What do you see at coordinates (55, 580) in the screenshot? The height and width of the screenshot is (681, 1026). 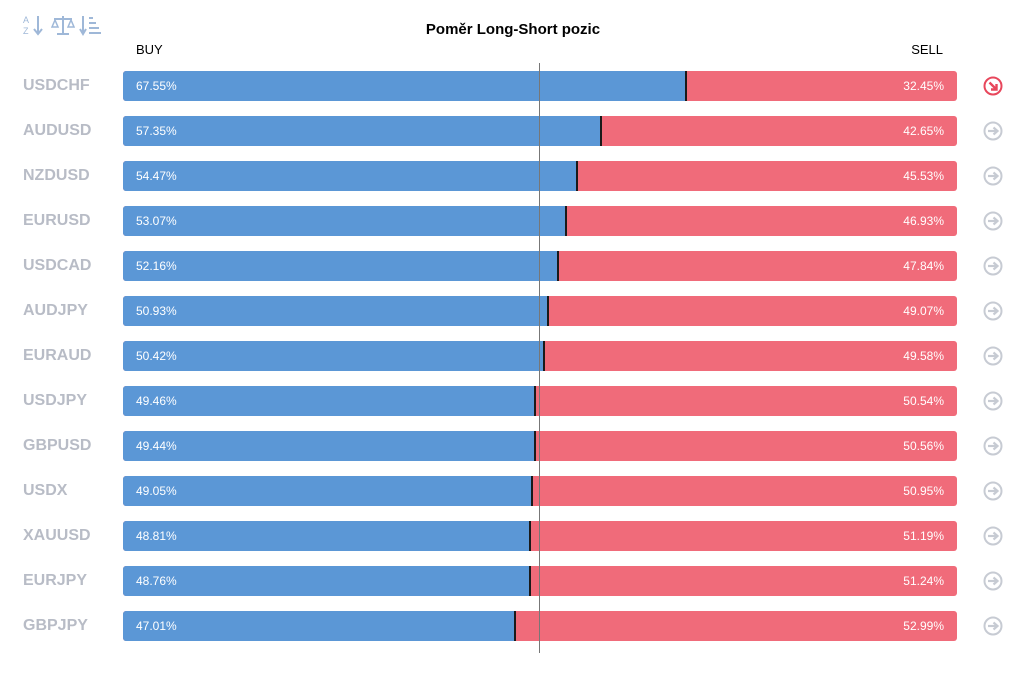 I see `symbol-label: EURJPY` at bounding box center [55, 580].